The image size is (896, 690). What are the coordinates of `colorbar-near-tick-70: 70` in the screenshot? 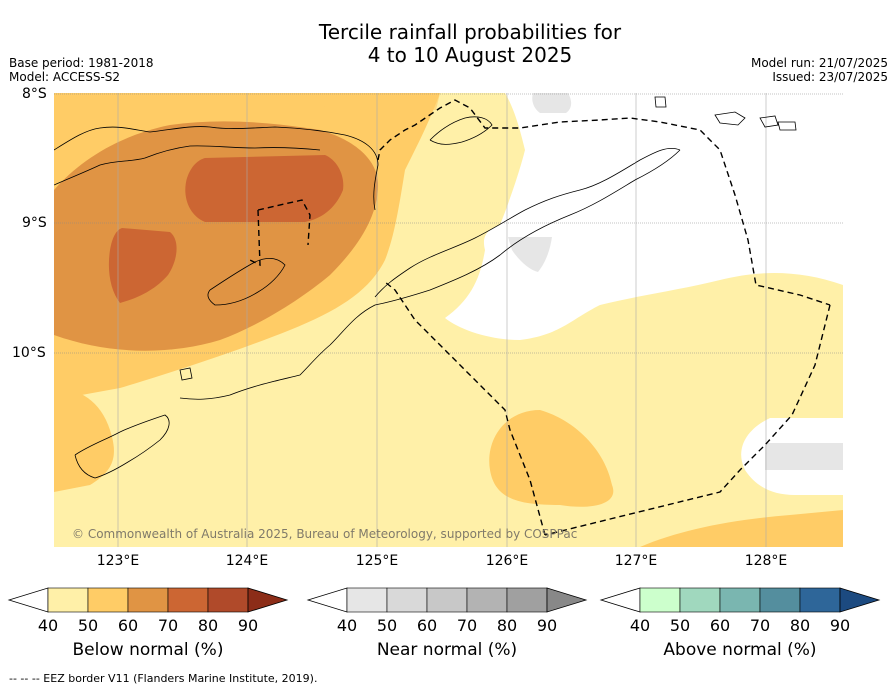 It's located at (467, 625).